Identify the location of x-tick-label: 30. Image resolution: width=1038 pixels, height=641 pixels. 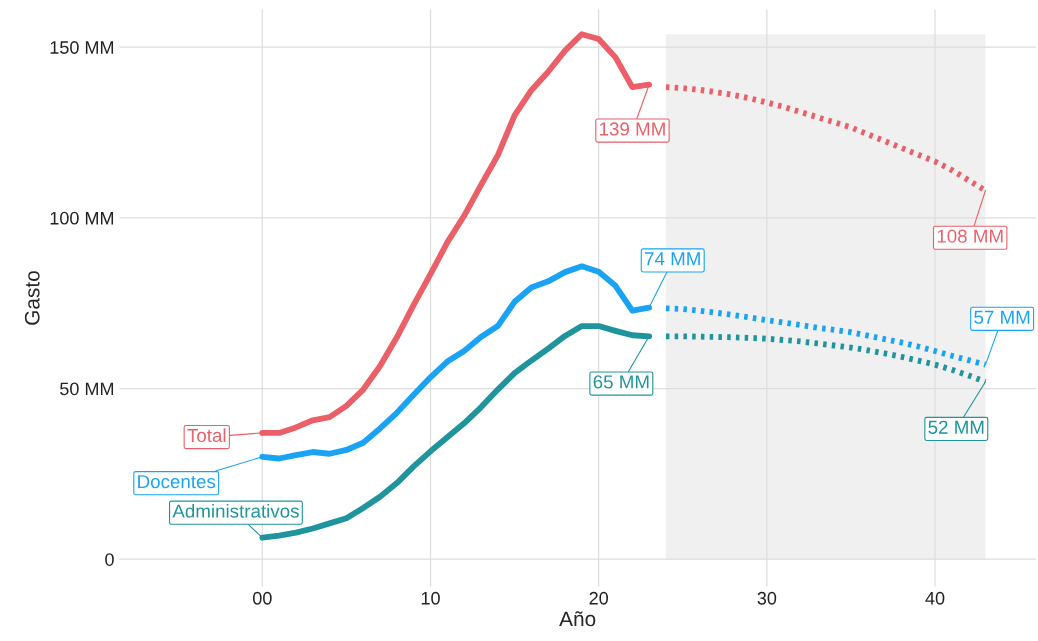
(767, 598).